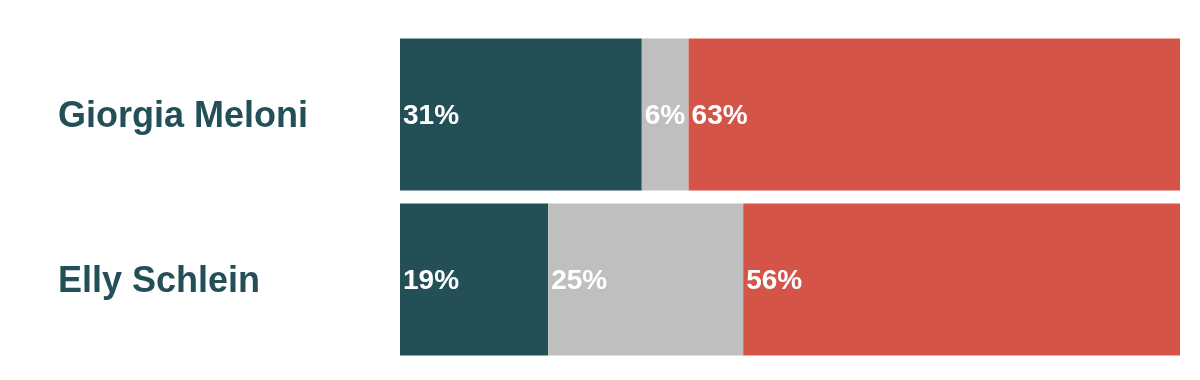 Image resolution: width=1200 pixels, height=380 pixels. What do you see at coordinates (159, 279) in the screenshot?
I see `y-tick-label: Elly Schlein` at bounding box center [159, 279].